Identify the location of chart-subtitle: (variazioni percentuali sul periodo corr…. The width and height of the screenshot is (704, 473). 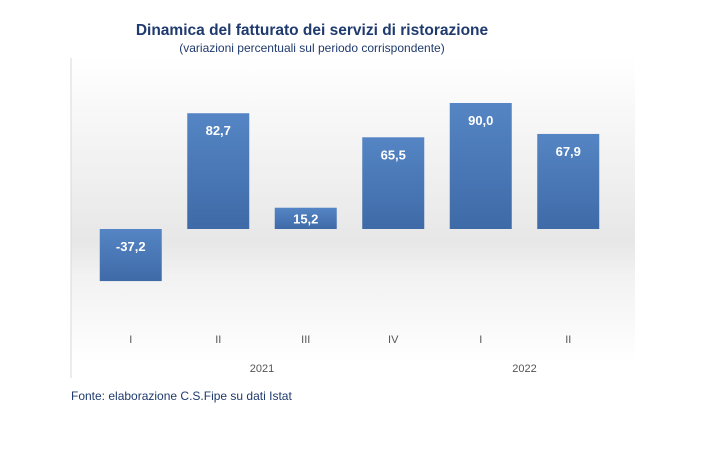
(312, 48).